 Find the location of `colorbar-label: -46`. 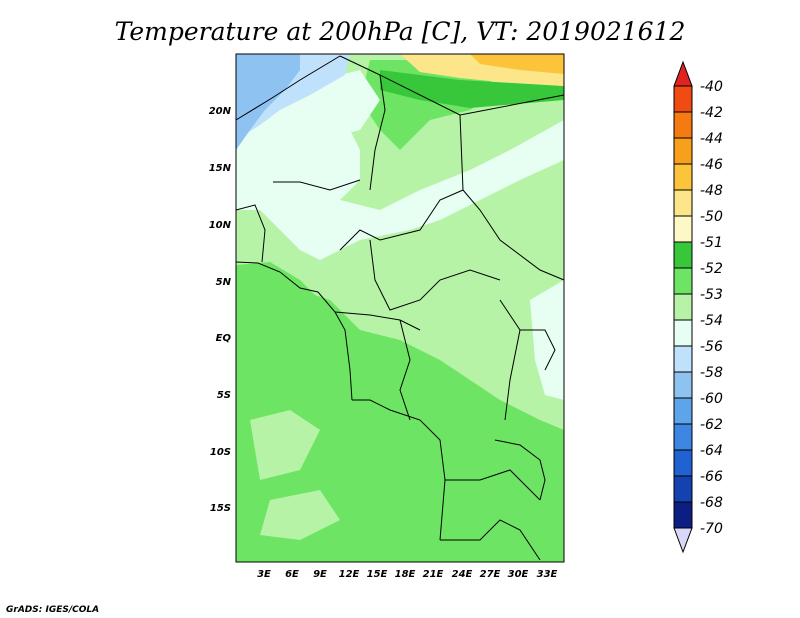

colorbar-label: -46 is located at coordinates (711, 165).